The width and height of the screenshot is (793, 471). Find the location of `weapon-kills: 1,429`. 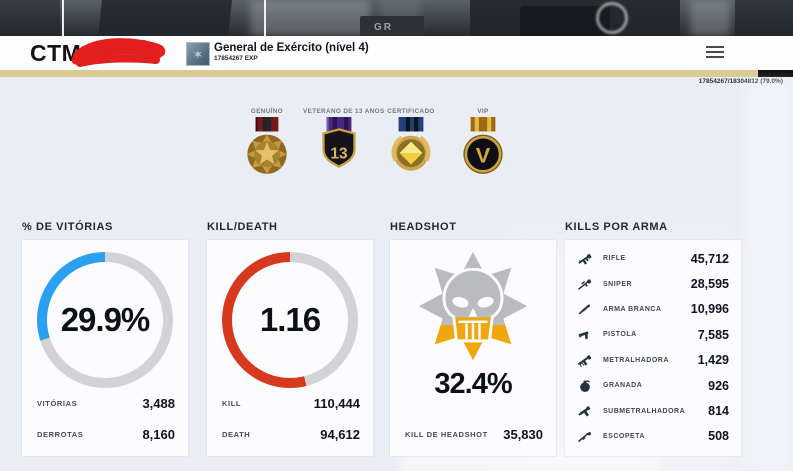

weapon-kills: 1,429 is located at coordinates (713, 360).